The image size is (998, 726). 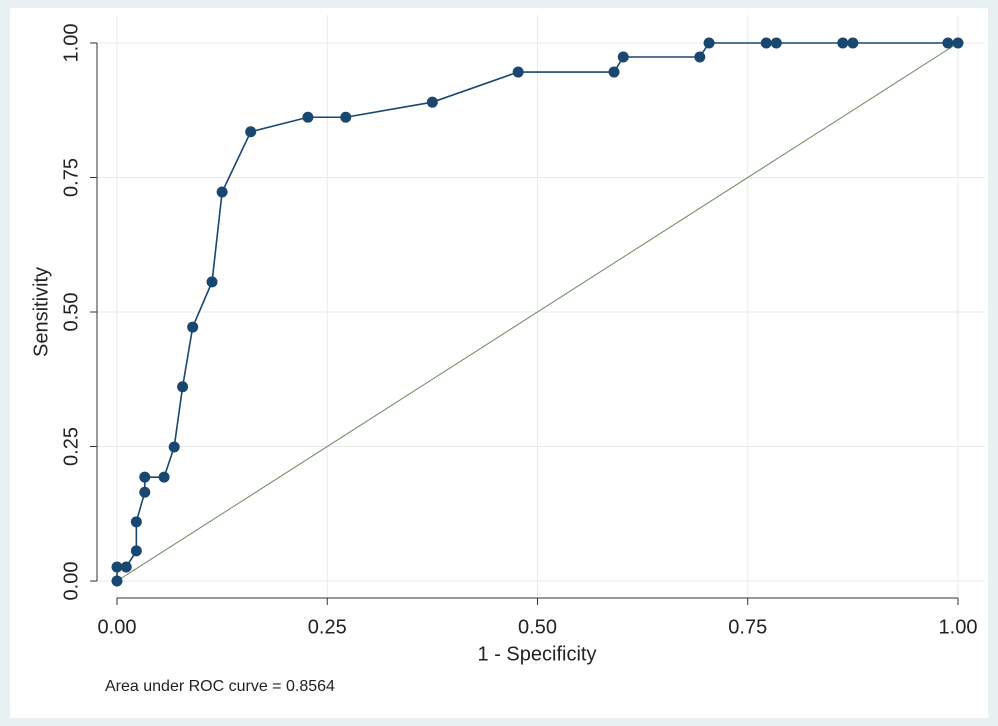 What do you see at coordinates (41, 312) in the screenshot?
I see `y-axis-title: Sensitivity` at bounding box center [41, 312].